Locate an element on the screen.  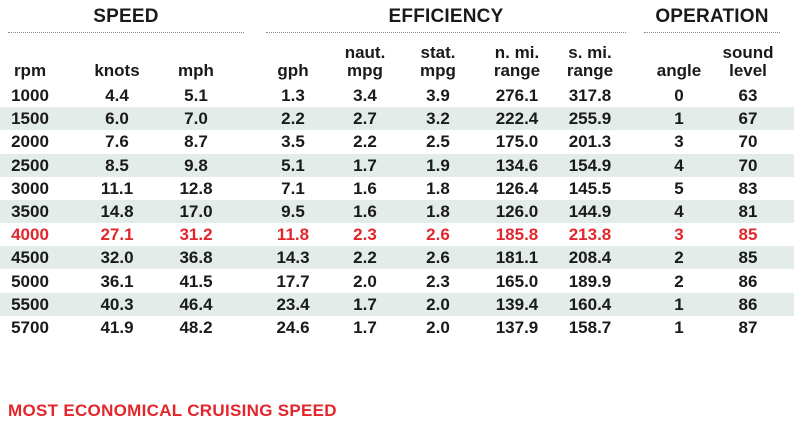
cell-n-mi-range: 276.1 is located at coordinates (517, 95).